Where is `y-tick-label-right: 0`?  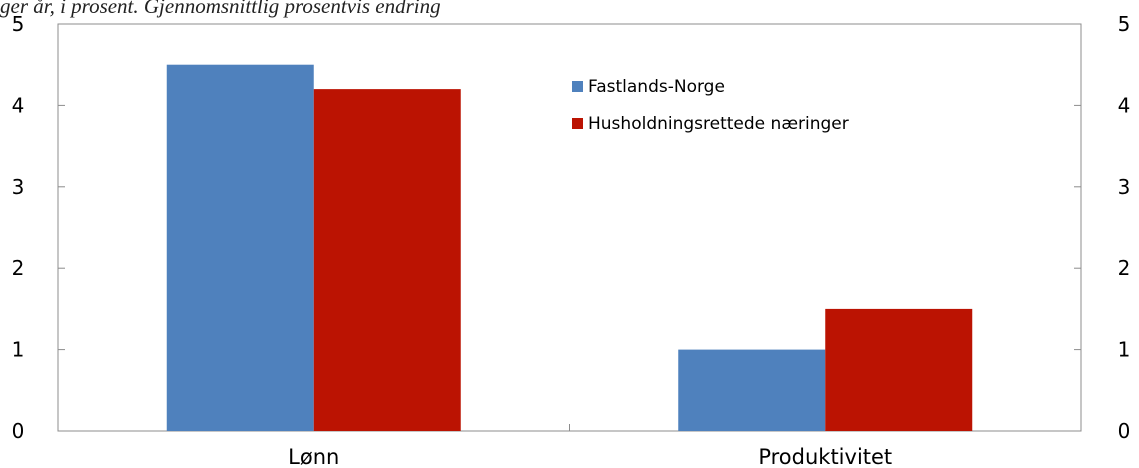 y-tick-label-right: 0 is located at coordinates (1124, 431).